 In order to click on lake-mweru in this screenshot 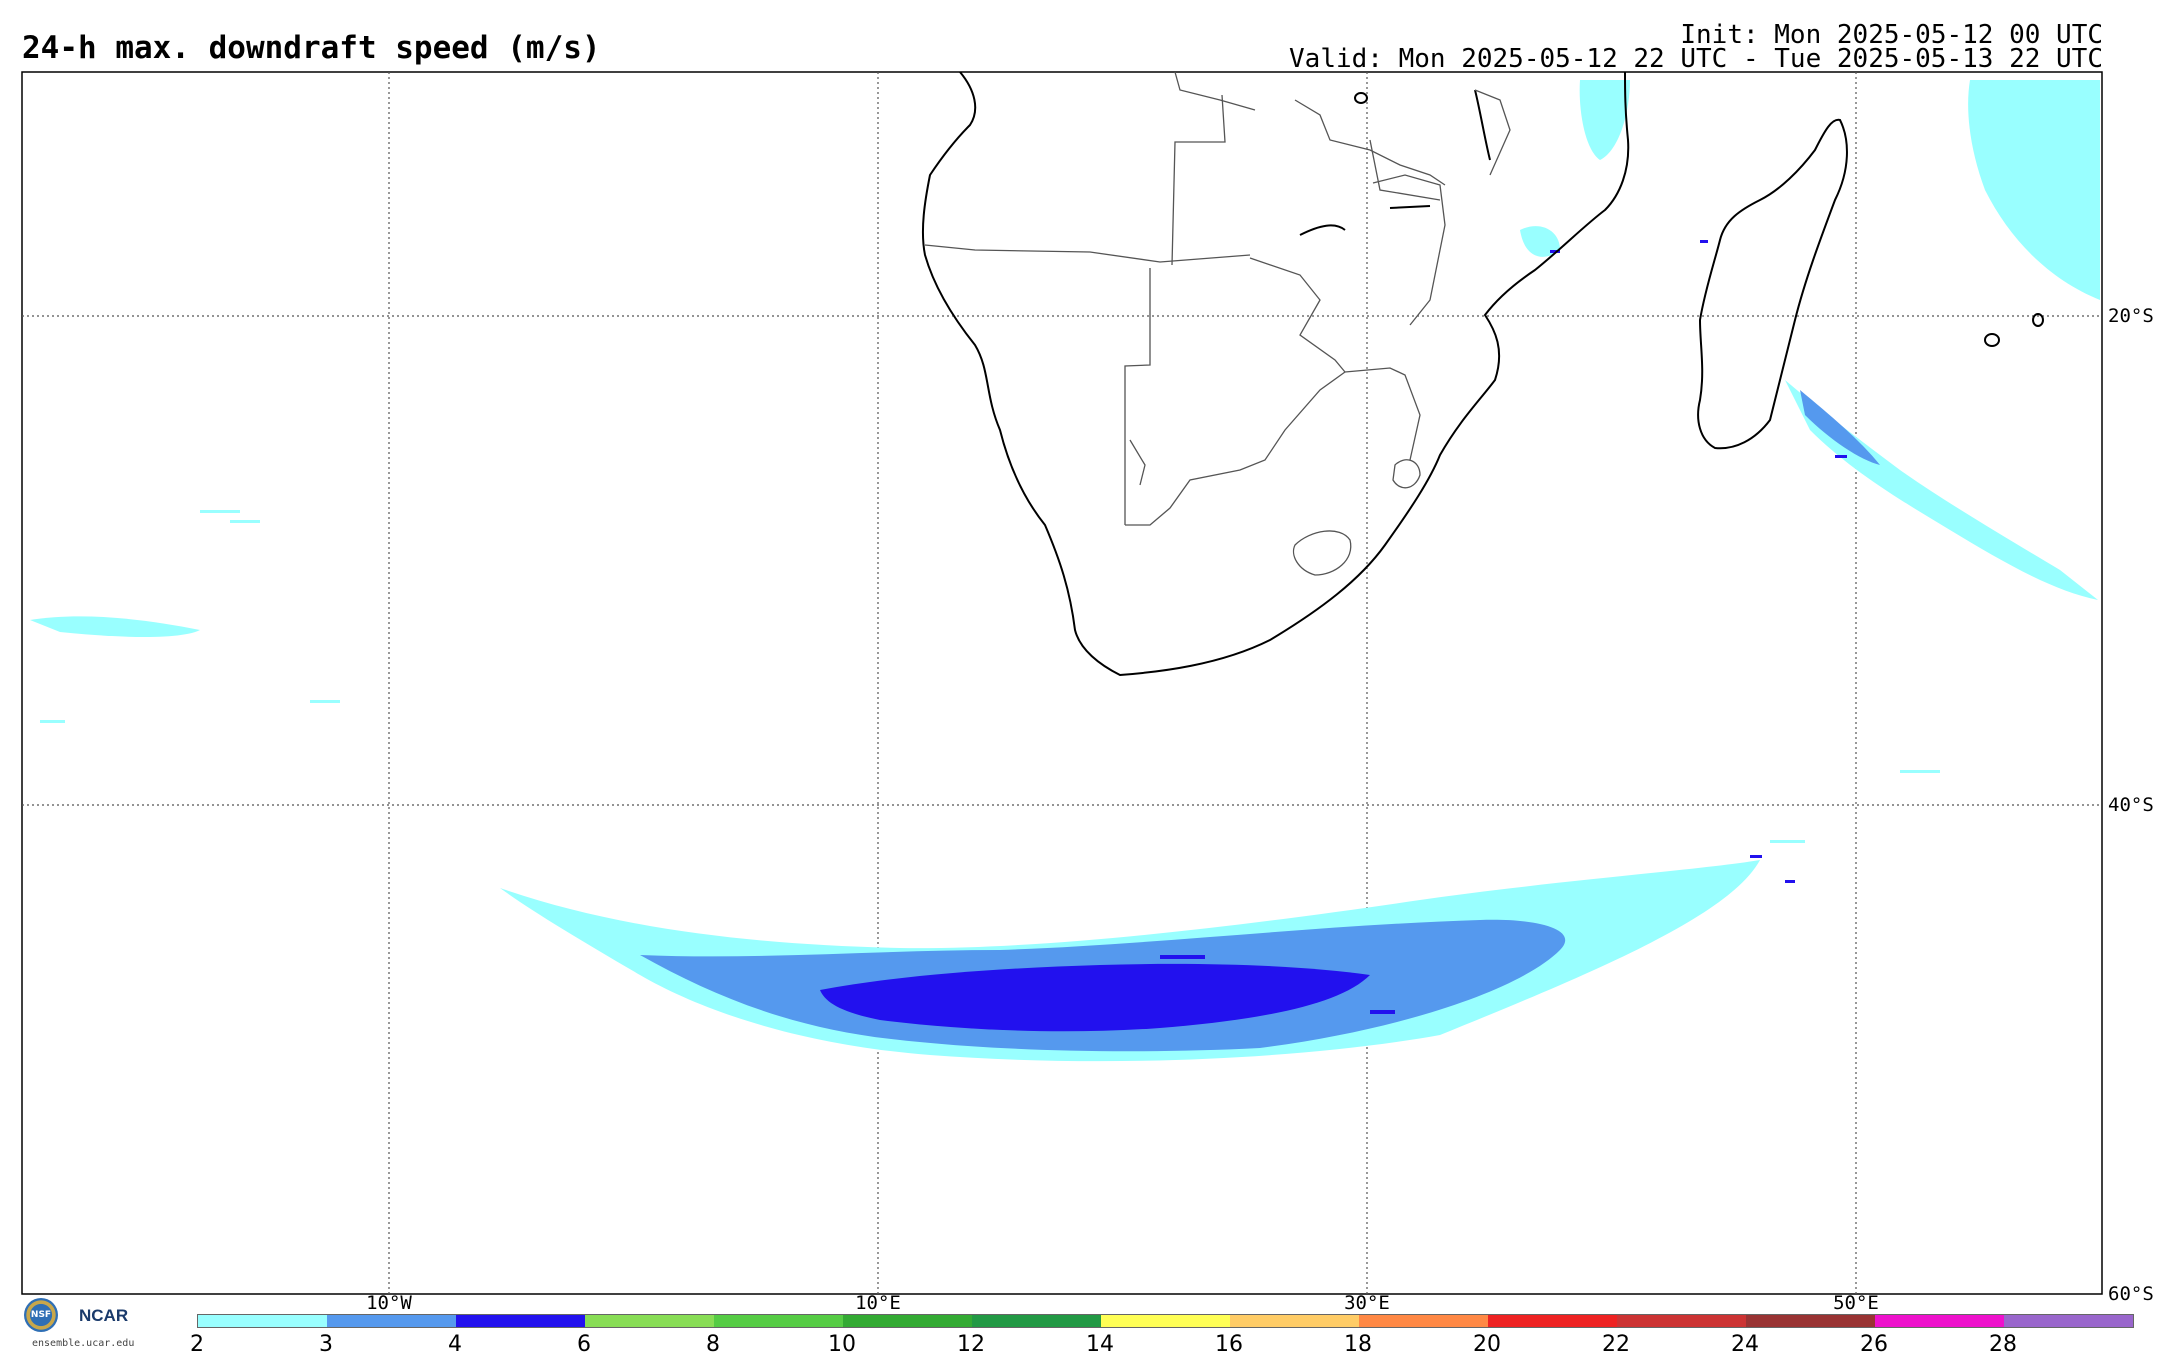, I will do `click(1361, 98)`.